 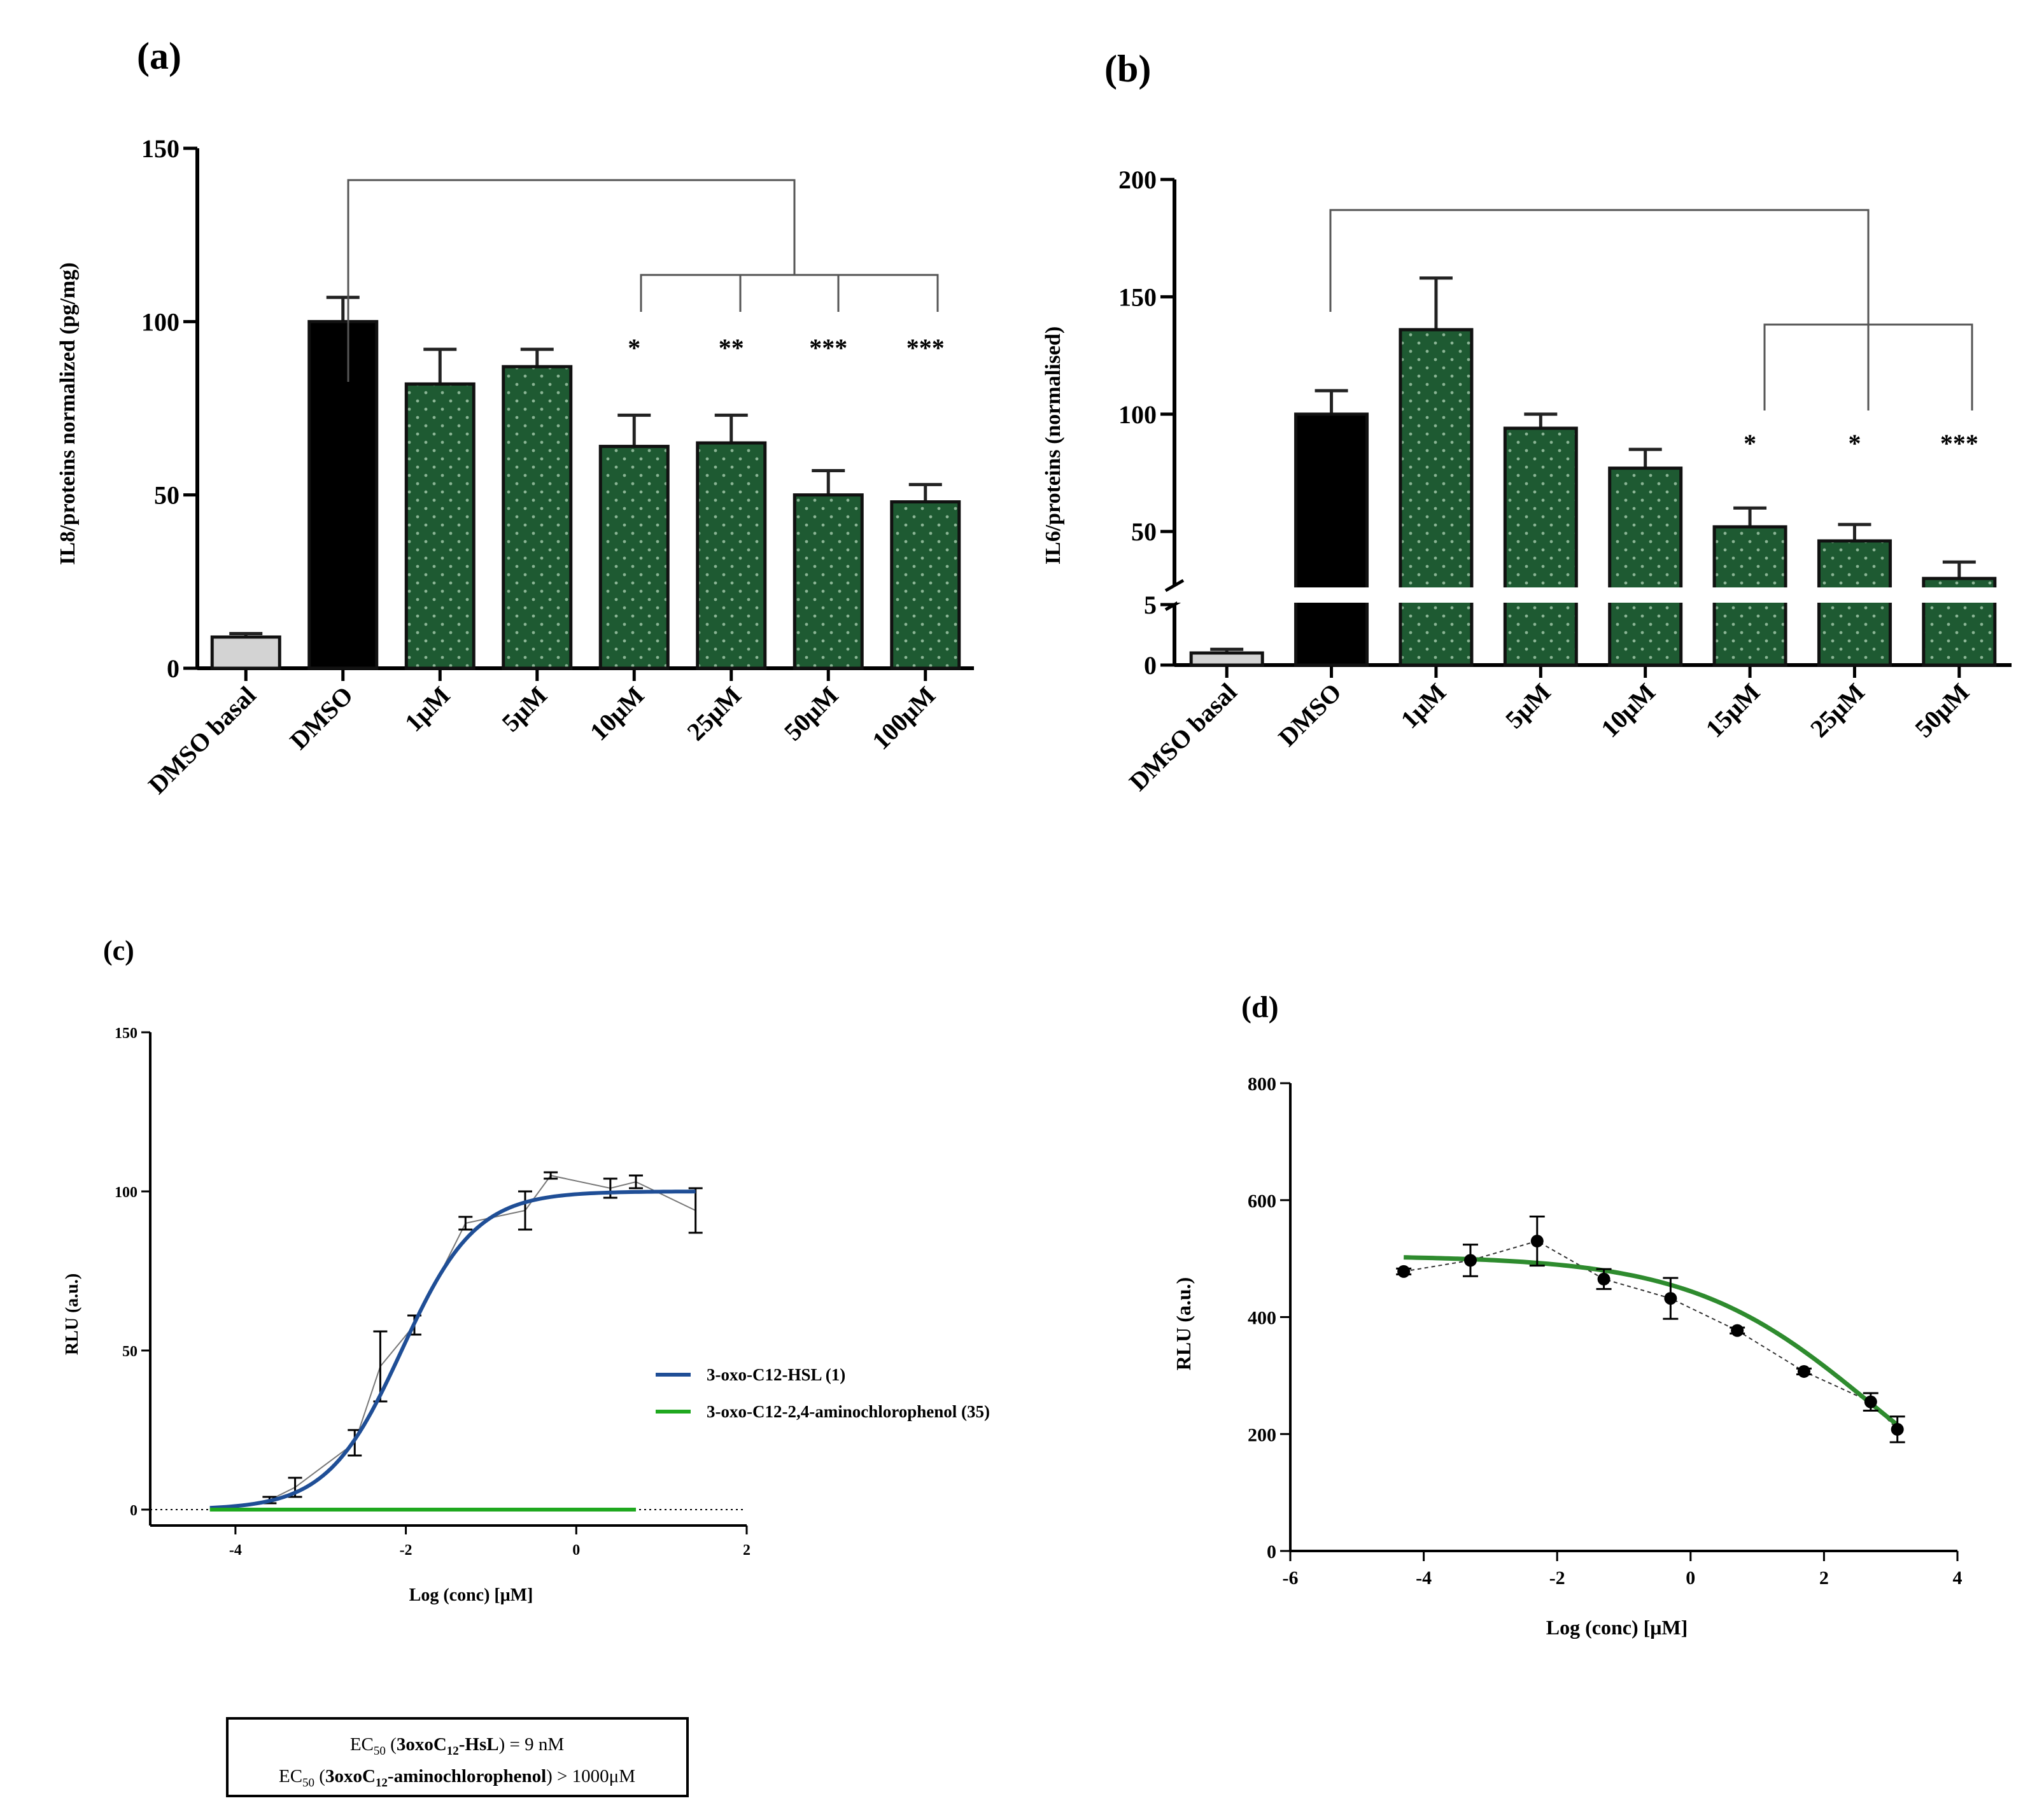 I want to click on panel-d-plot, so click(x=1651, y=1329).